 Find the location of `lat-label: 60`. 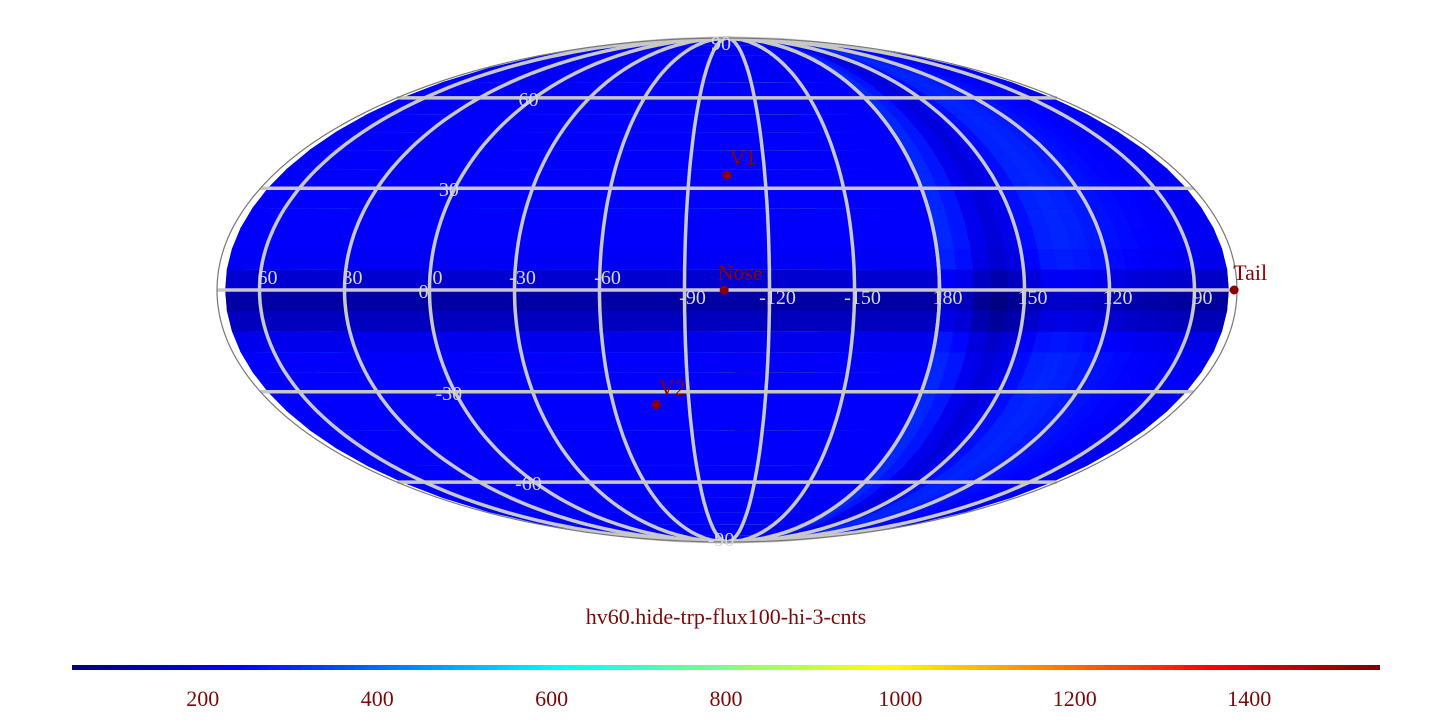

lat-label: 60 is located at coordinates (528, 100).